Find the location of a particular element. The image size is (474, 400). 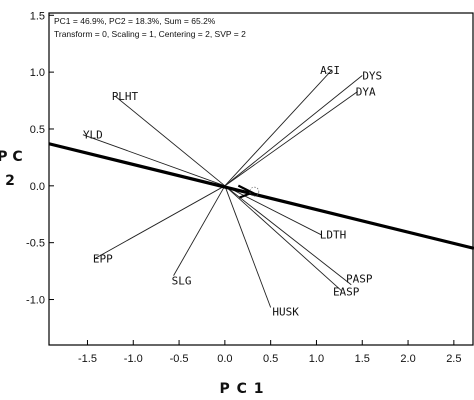

vector-pasp is located at coordinates (288, 235).